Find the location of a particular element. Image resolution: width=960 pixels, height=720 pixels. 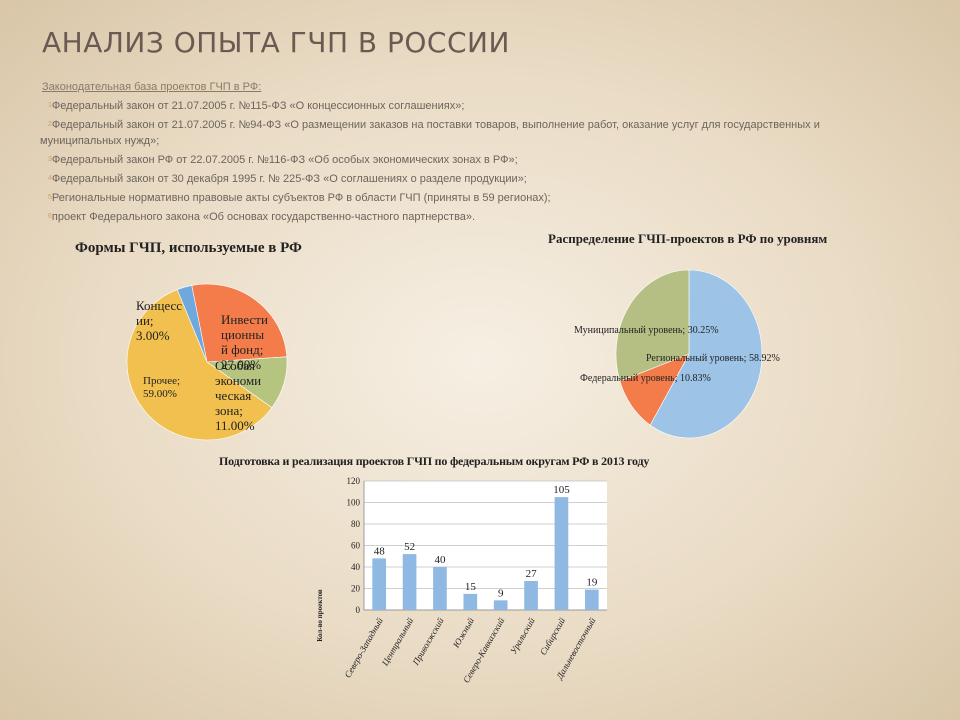

bar-data-label: 48 is located at coordinates (380, 551).